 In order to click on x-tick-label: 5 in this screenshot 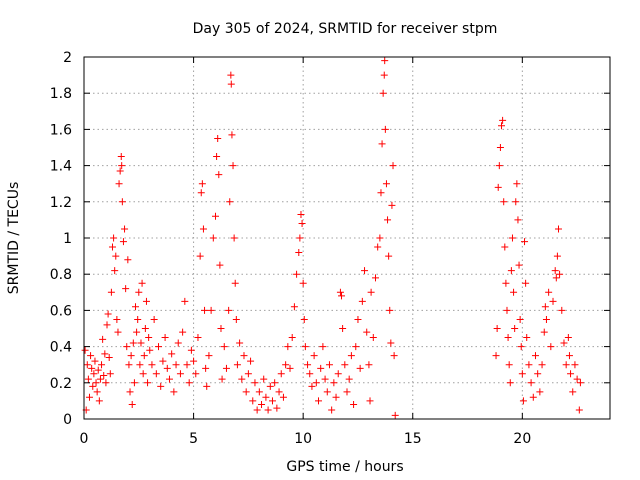, I will do `click(193, 439)`.